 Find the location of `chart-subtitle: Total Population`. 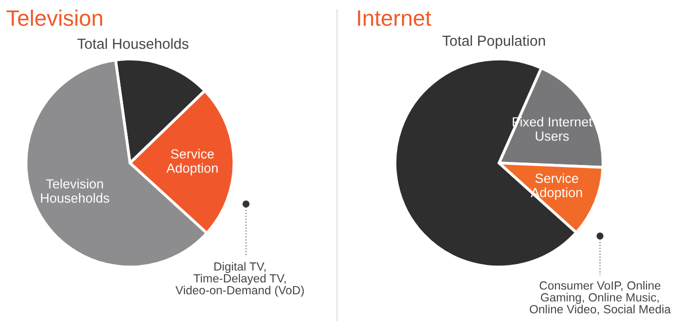

chart-subtitle: Total Population is located at coordinates (493, 42).